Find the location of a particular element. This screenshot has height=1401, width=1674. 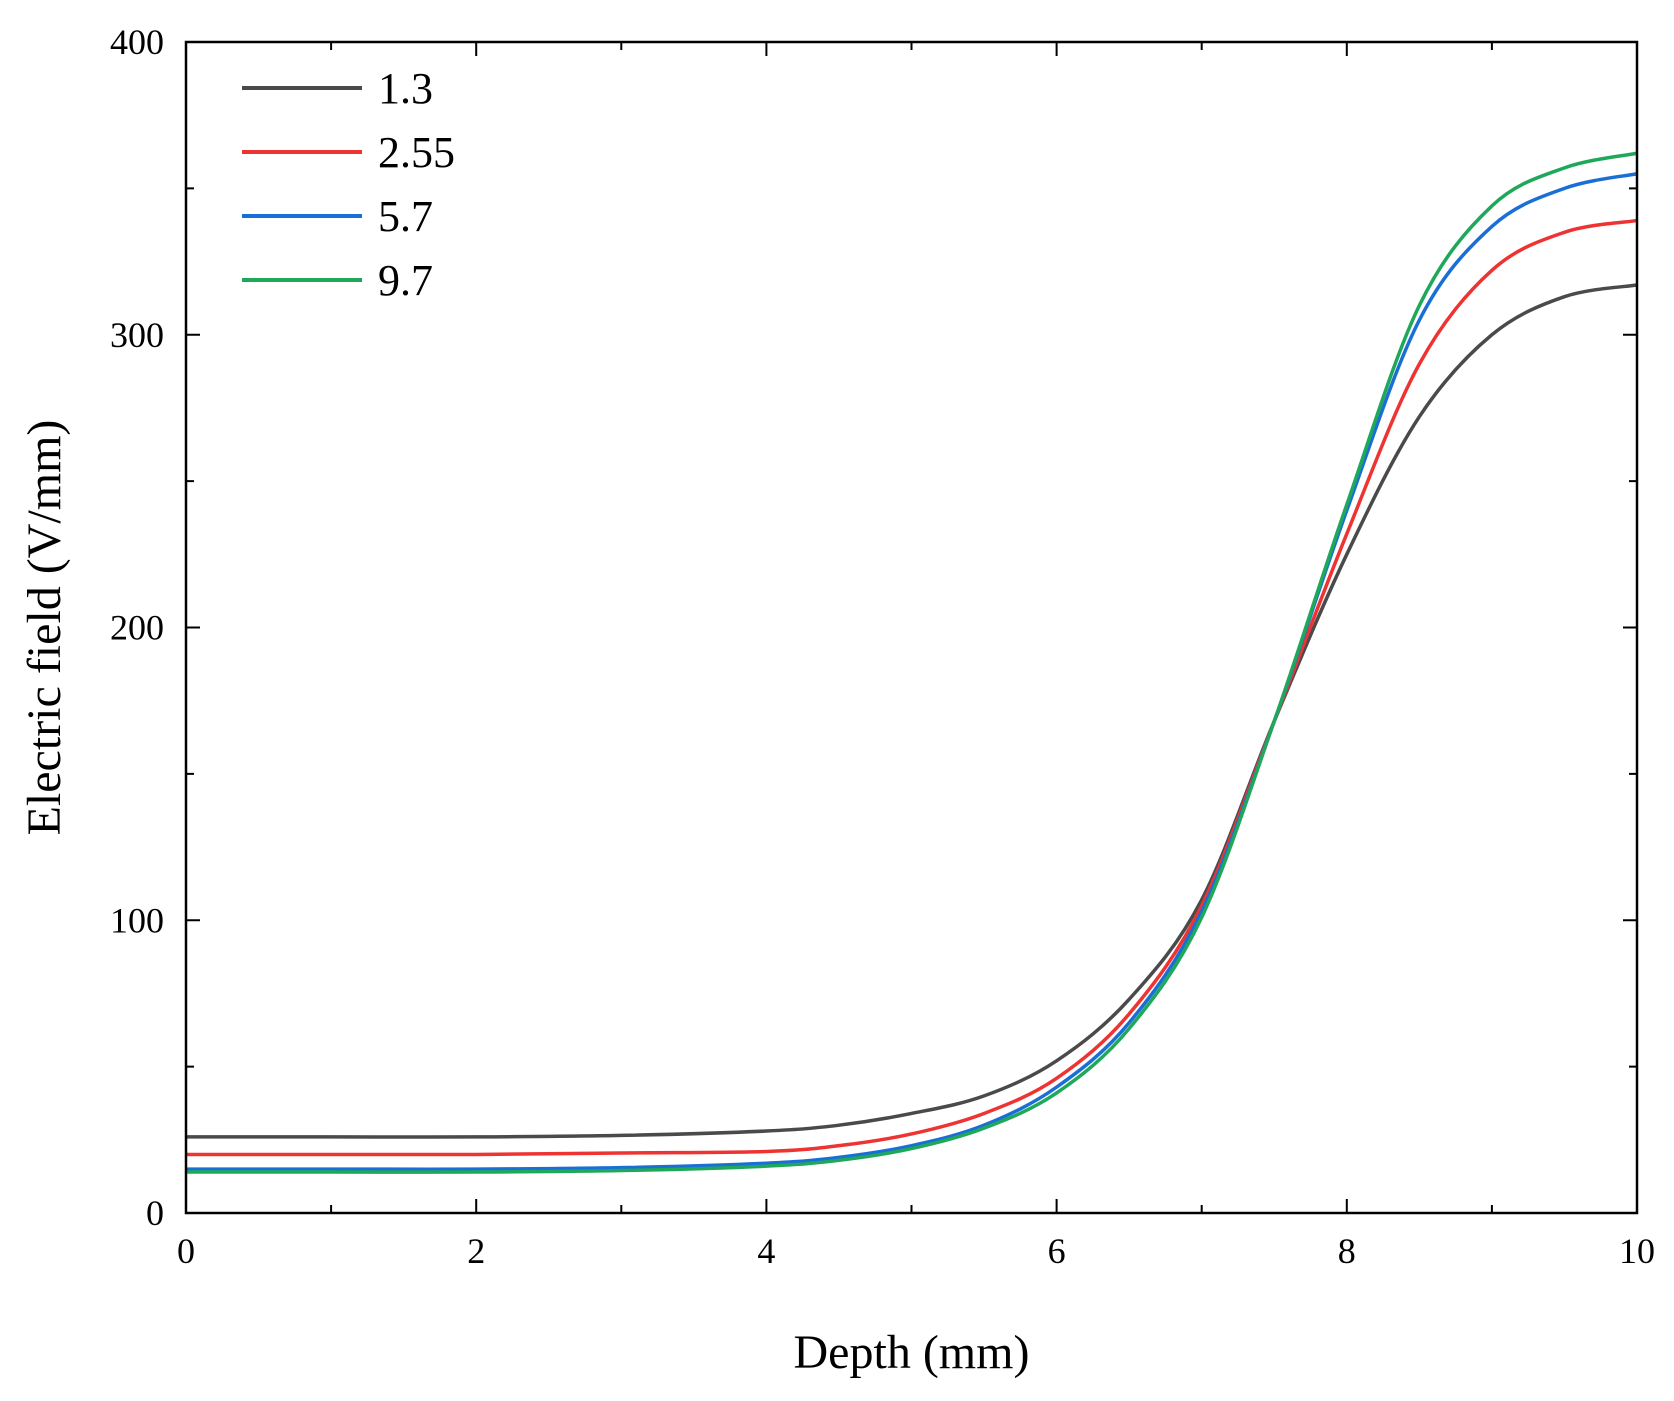

legend-label: 5.7 is located at coordinates (405, 216).